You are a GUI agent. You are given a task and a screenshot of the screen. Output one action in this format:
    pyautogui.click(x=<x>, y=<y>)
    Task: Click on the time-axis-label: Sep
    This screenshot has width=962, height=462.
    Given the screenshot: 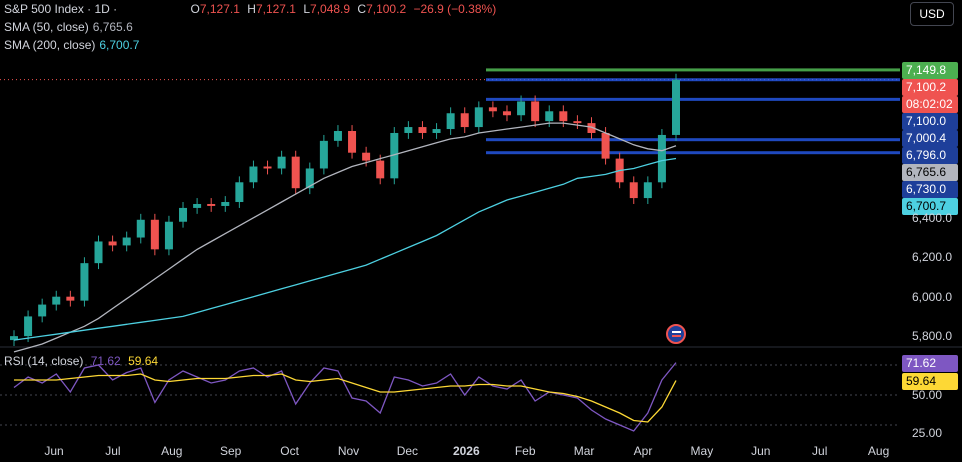 What is the action you would take?
    pyautogui.click(x=231, y=451)
    